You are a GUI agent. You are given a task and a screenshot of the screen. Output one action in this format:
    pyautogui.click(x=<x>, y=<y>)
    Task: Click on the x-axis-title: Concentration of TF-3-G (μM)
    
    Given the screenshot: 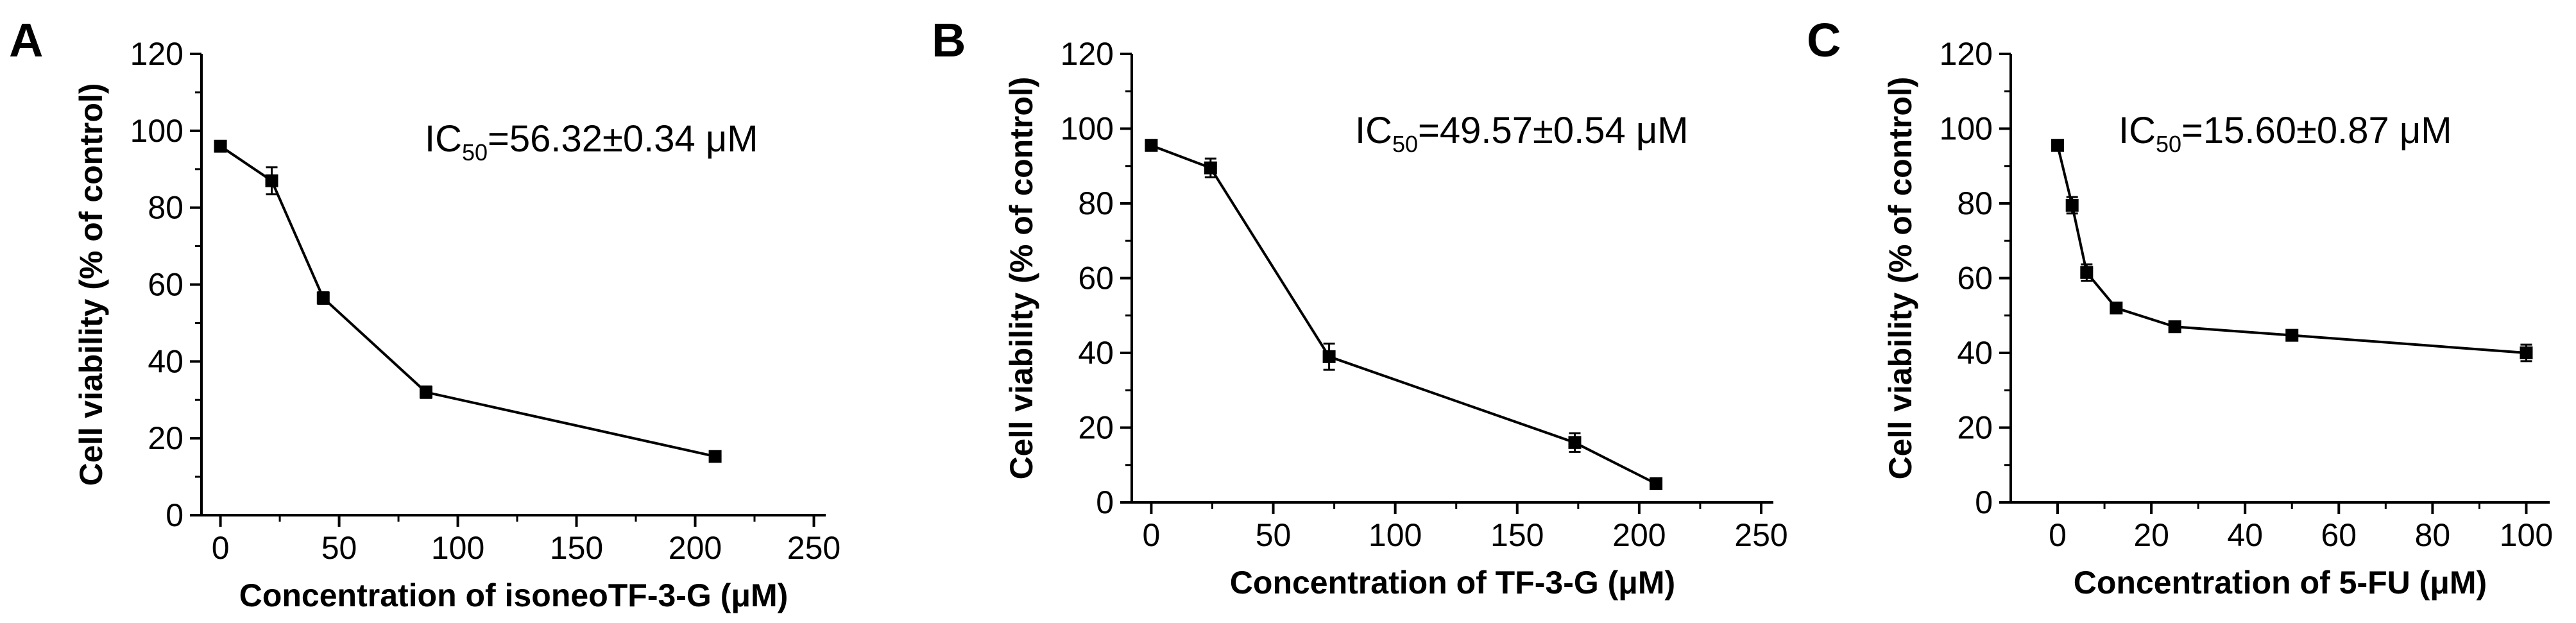 What is the action you would take?
    pyautogui.click(x=1453, y=583)
    